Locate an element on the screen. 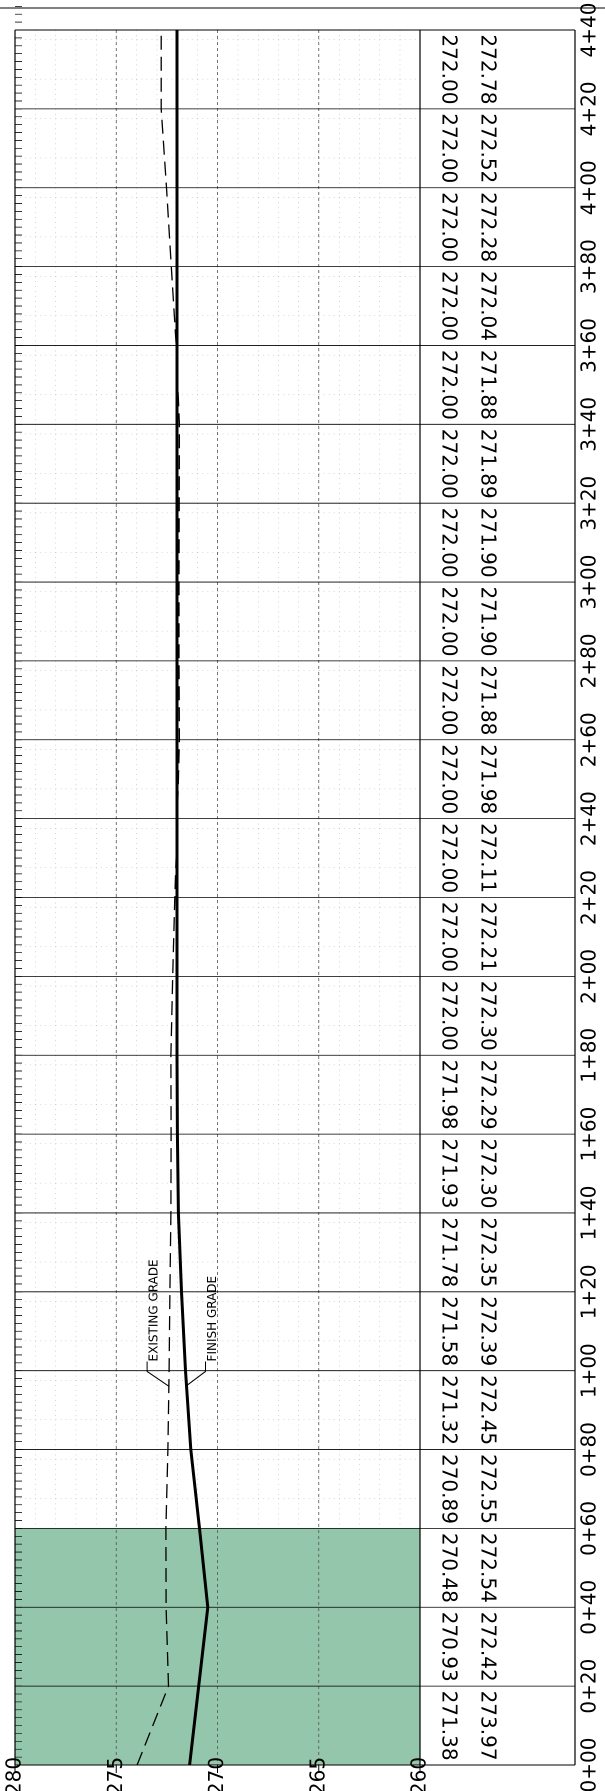 Image resolution: width=605 pixels, height=1791 pixels. table-value: 272.28 is located at coordinates (489, 227).